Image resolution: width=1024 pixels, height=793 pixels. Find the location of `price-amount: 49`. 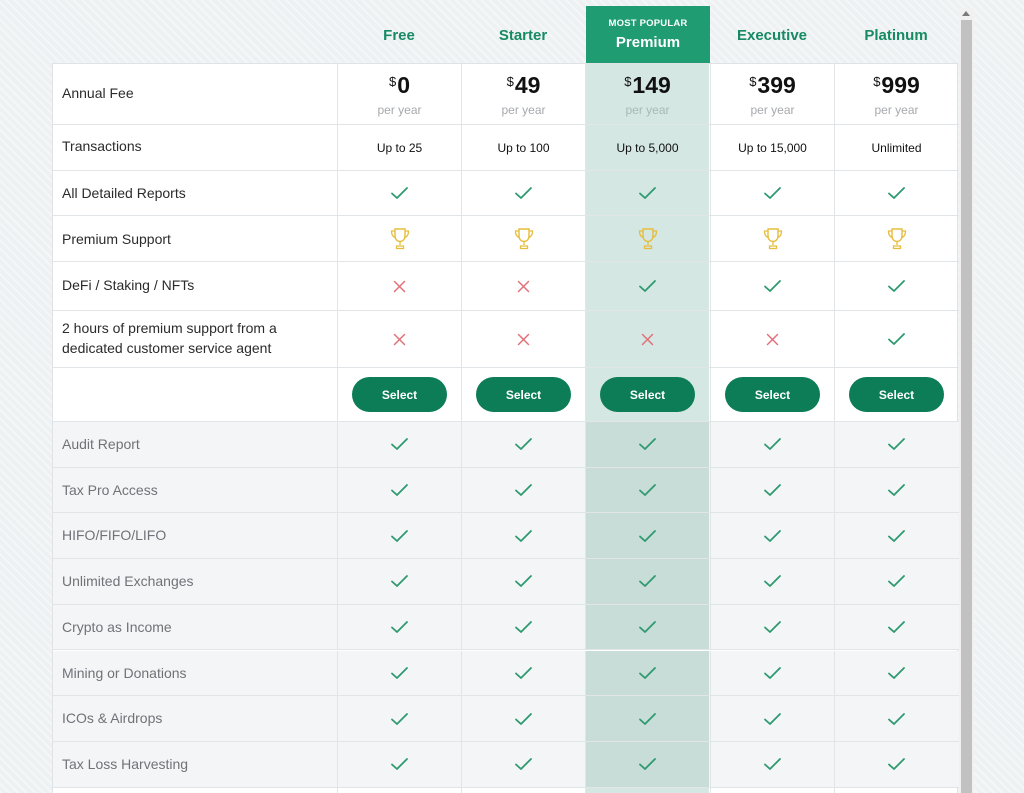

price-amount: 49 is located at coordinates (527, 84).